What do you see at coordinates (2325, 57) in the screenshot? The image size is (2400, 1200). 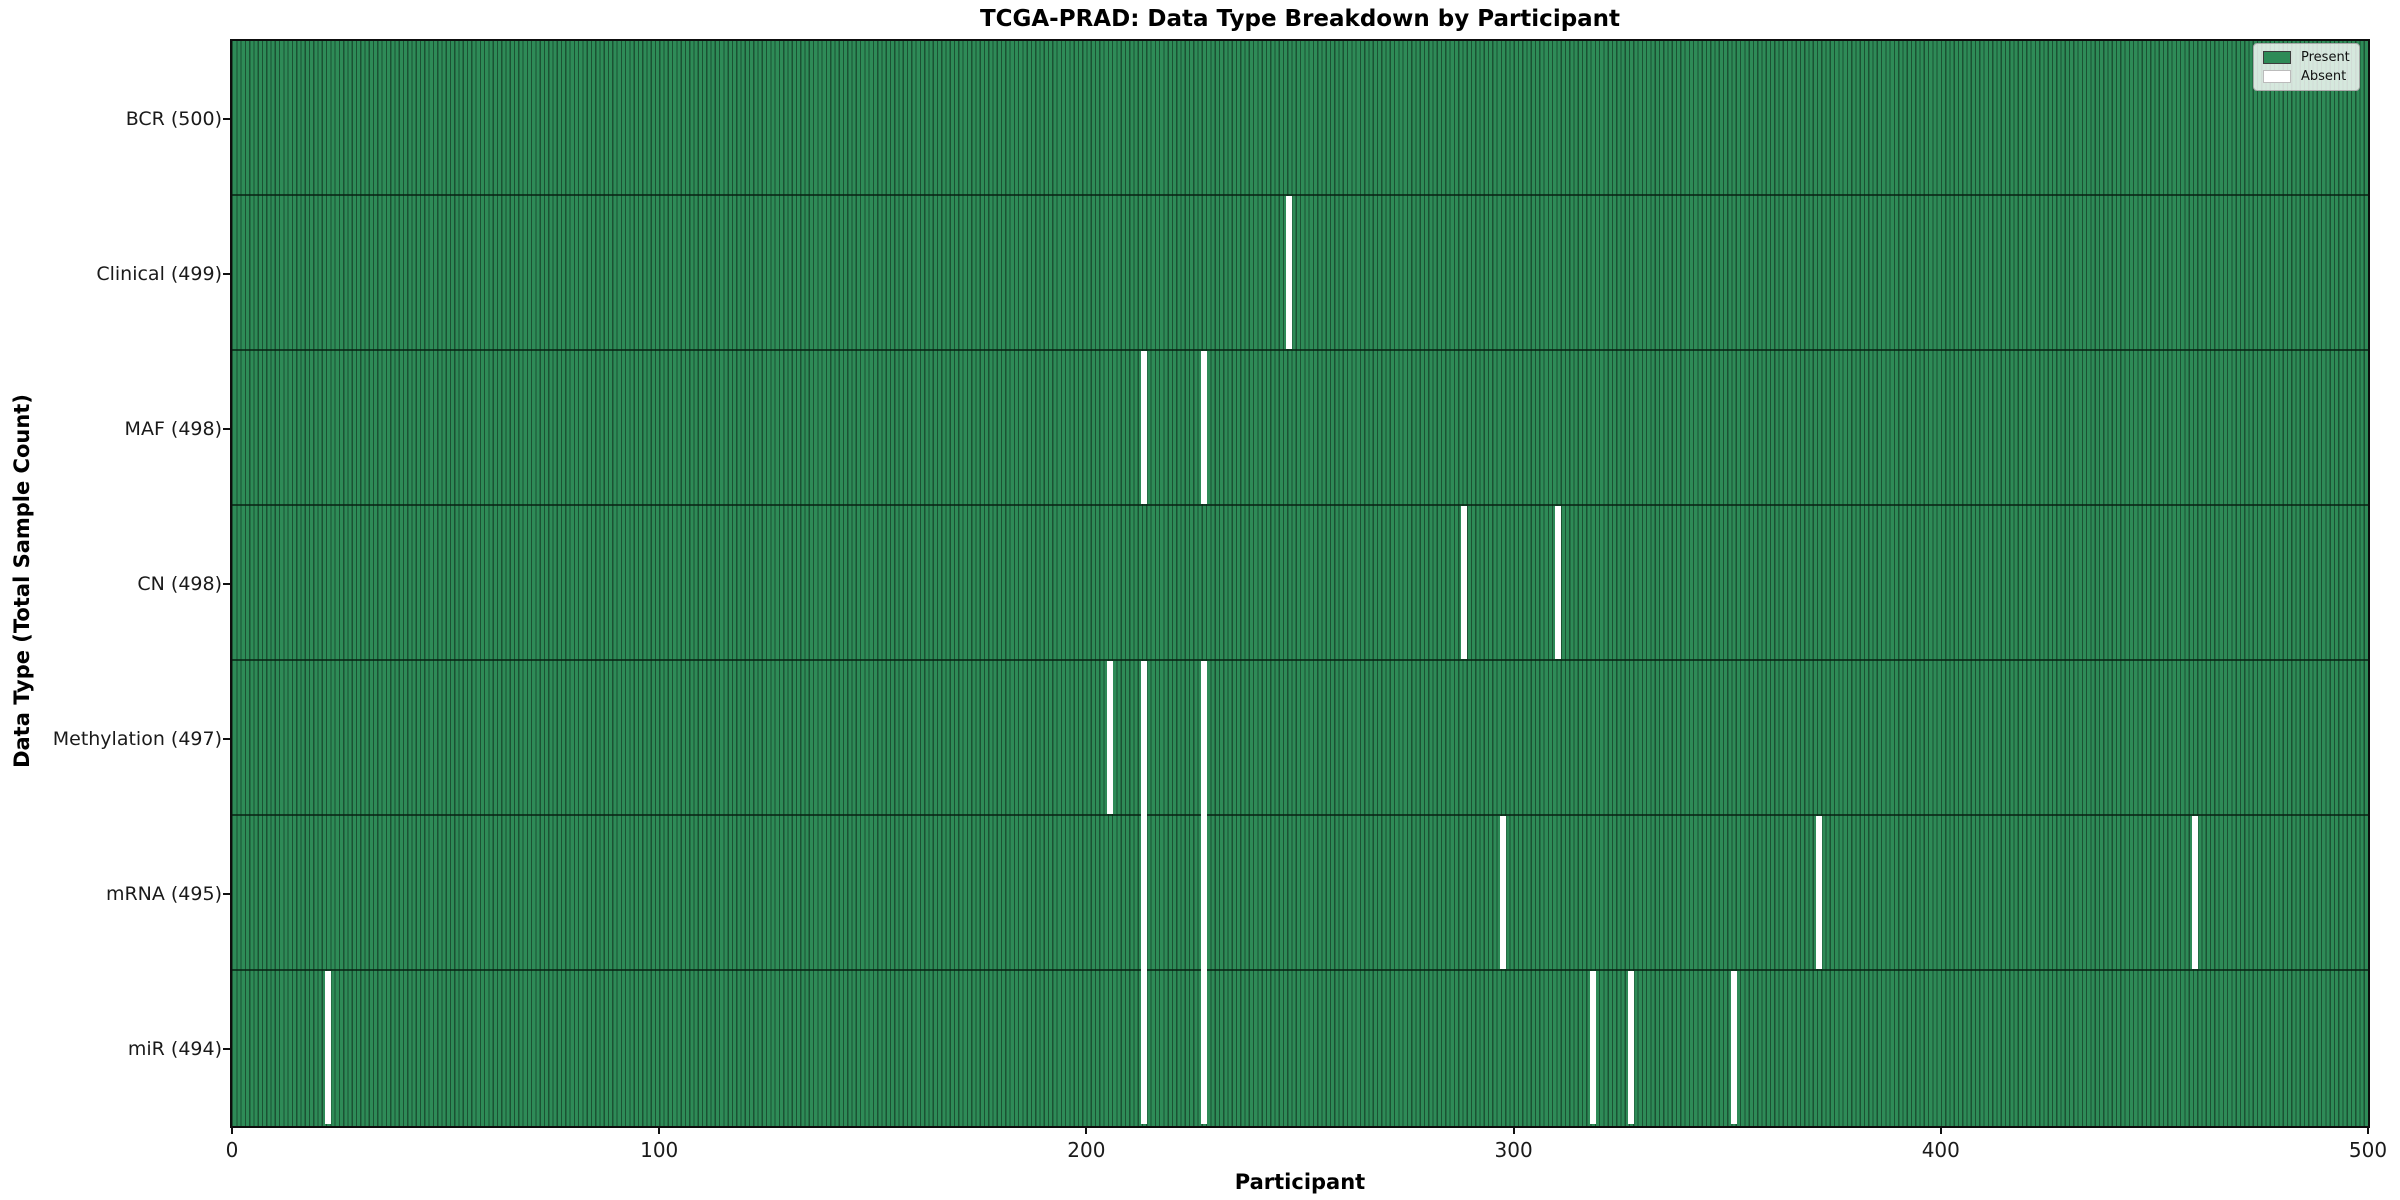 I see `legend-label: Present` at bounding box center [2325, 57].